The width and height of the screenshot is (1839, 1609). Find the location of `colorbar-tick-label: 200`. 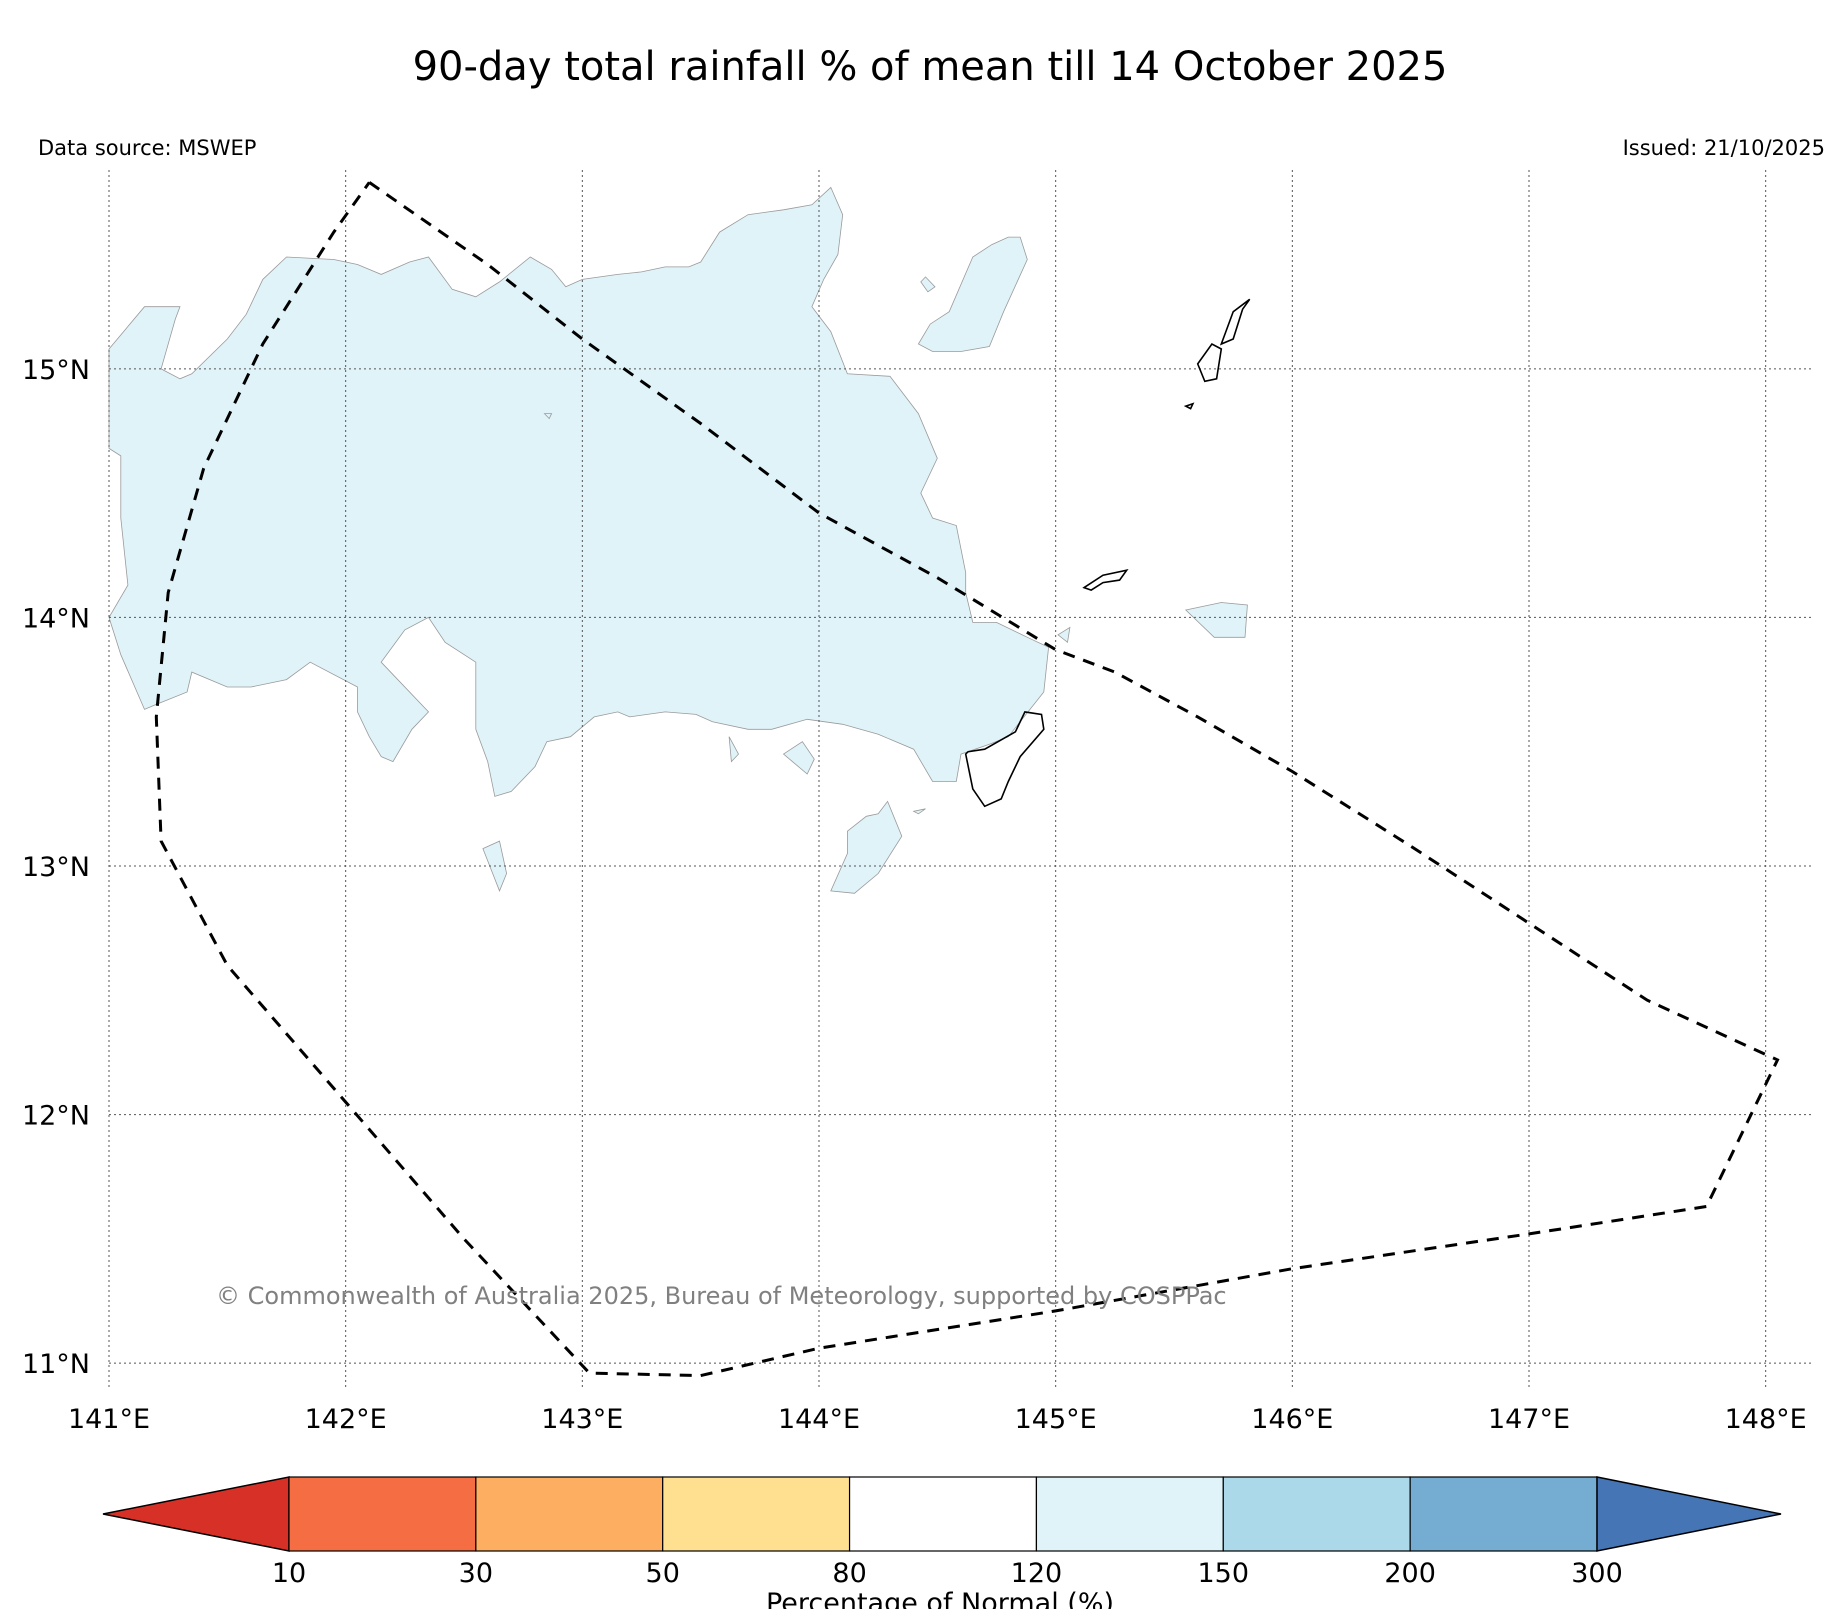

colorbar-tick-label: 200 is located at coordinates (1410, 1573).